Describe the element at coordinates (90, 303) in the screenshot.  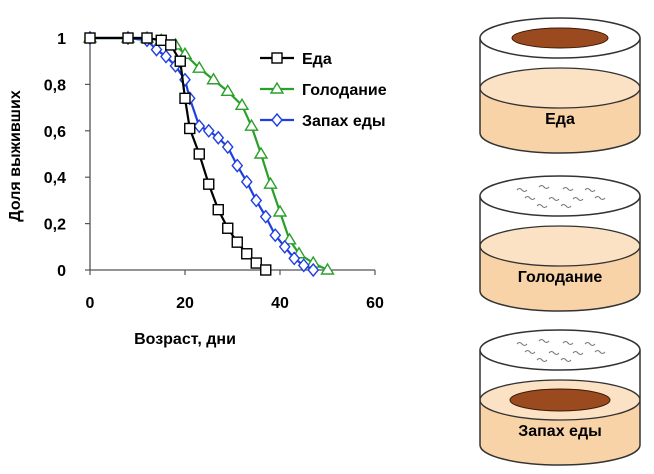
I see `x-tick-label: 0` at that location.